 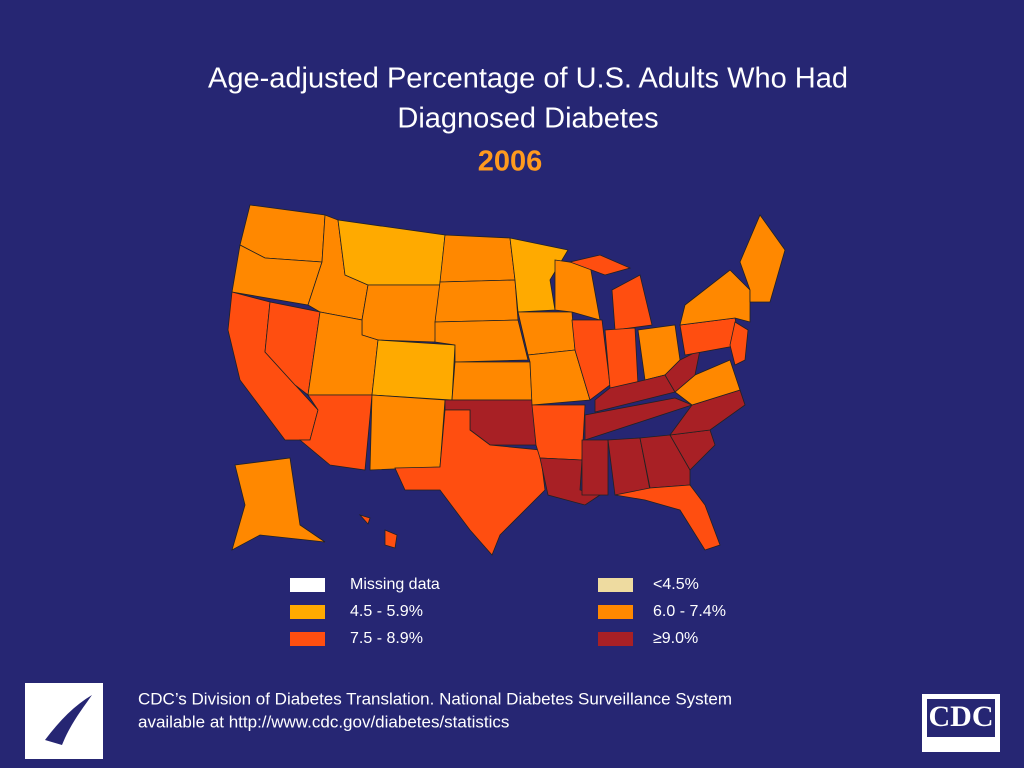 I want to click on cdc-logo-text: CDC, so click(x=961, y=716).